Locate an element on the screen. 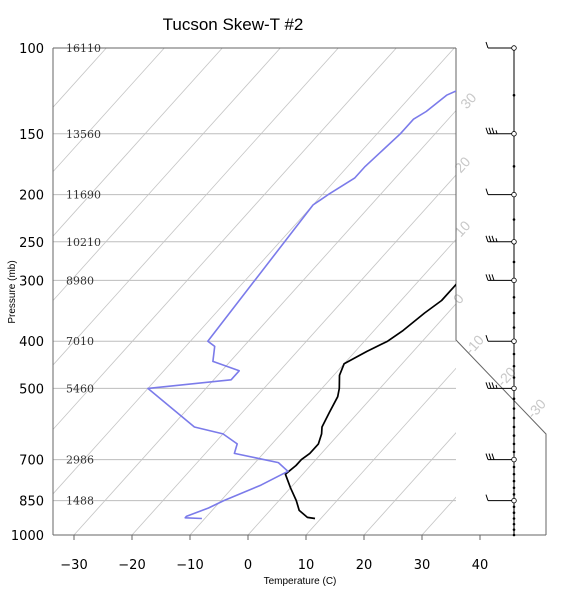 The width and height of the screenshot is (573, 608). pressure-tick-label: 400 is located at coordinates (31, 342).